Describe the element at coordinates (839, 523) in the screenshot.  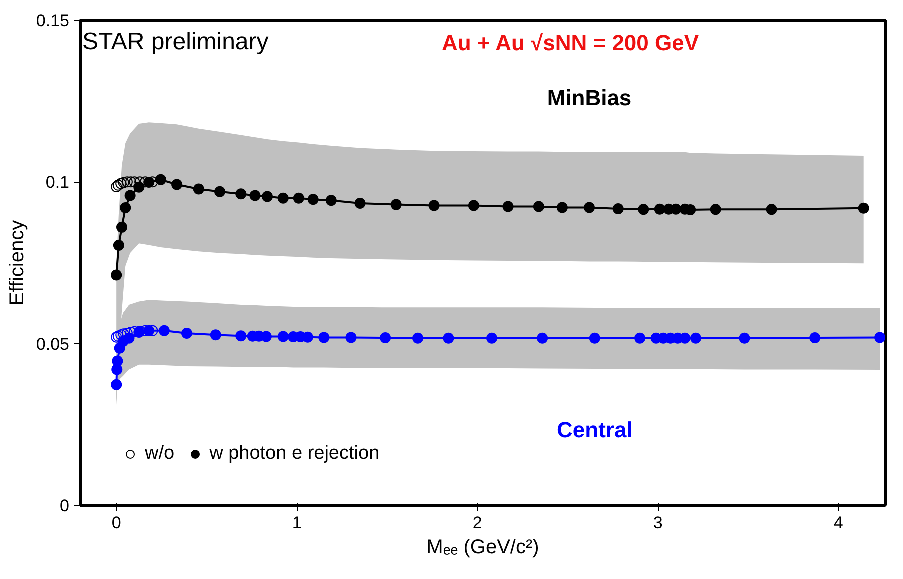
I see `x-tick-label: 4` at that location.